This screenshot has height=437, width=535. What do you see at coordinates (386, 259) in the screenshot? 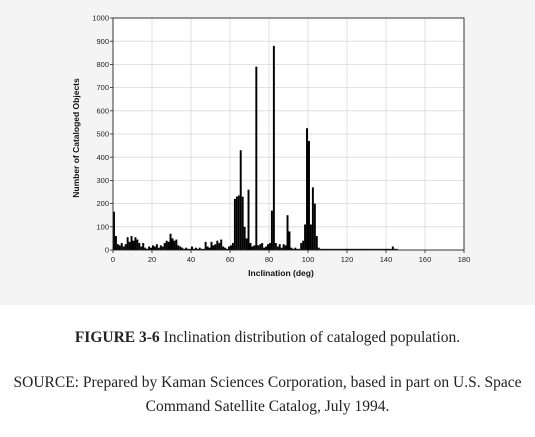
I see `x-tick-label: 140` at bounding box center [386, 259].